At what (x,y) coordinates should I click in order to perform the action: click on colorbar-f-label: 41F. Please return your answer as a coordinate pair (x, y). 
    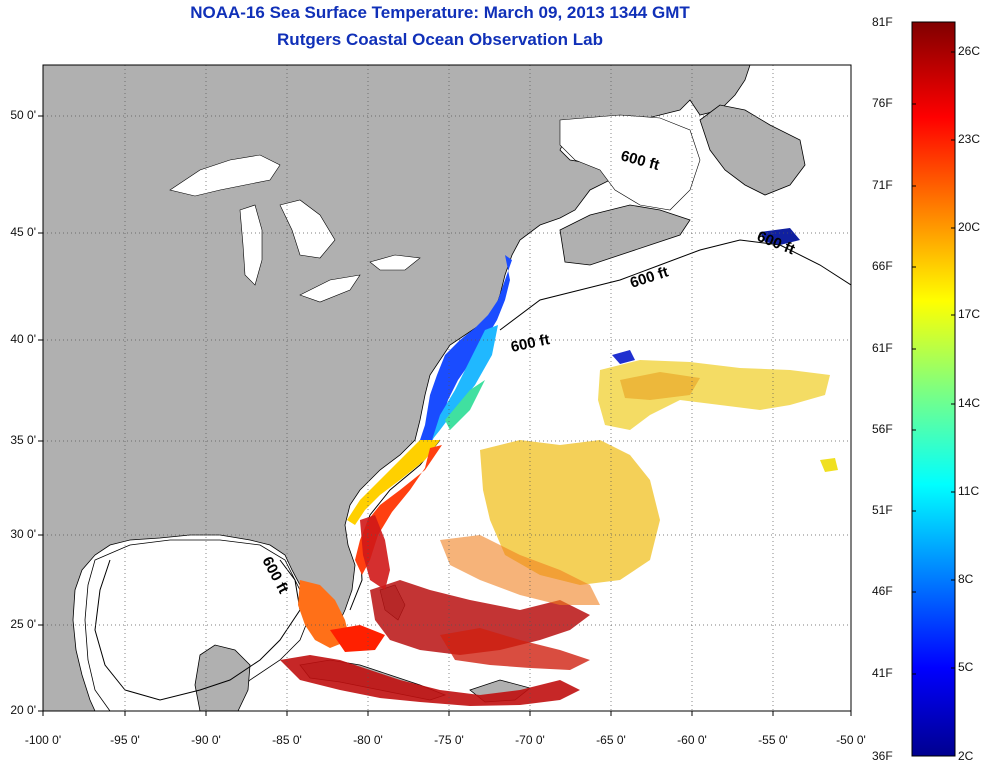
    Looking at the image, I should click on (882, 673).